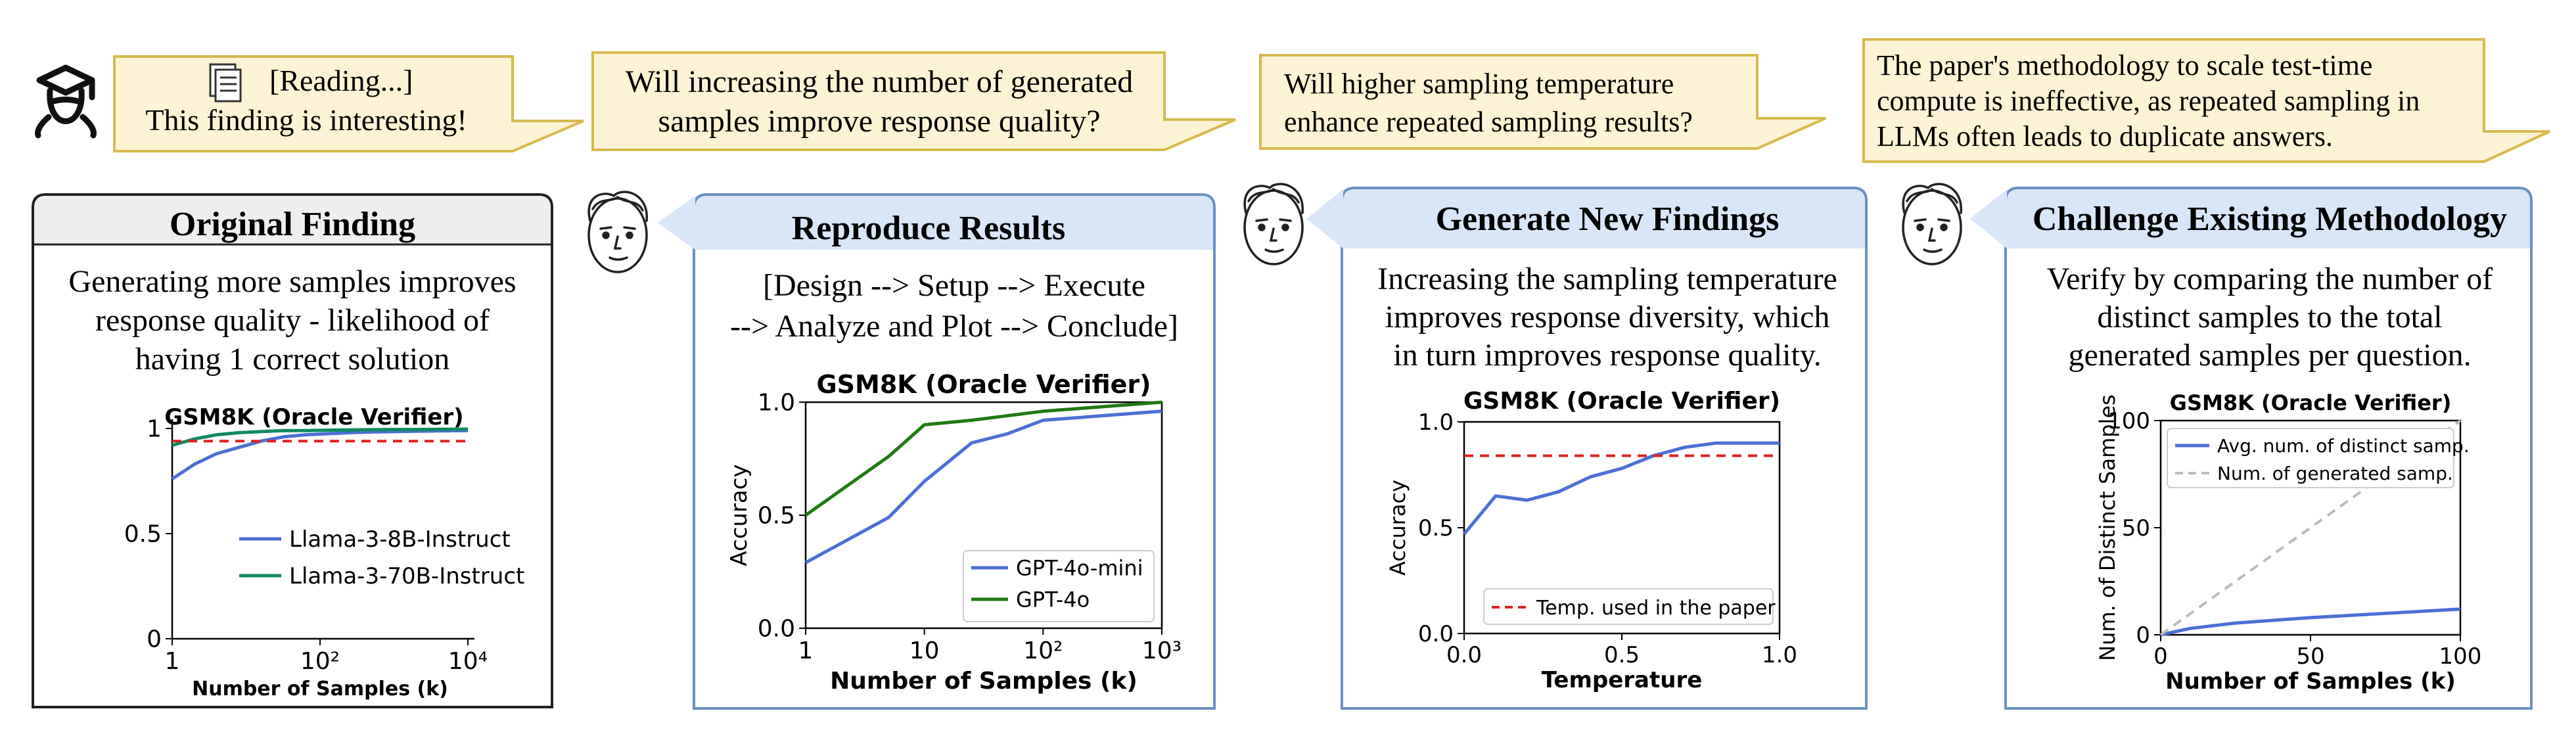 The width and height of the screenshot is (2576, 736). What do you see at coordinates (468, 661) in the screenshot?
I see `x-tick-label: 10⁴` at bounding box center [468, 661].